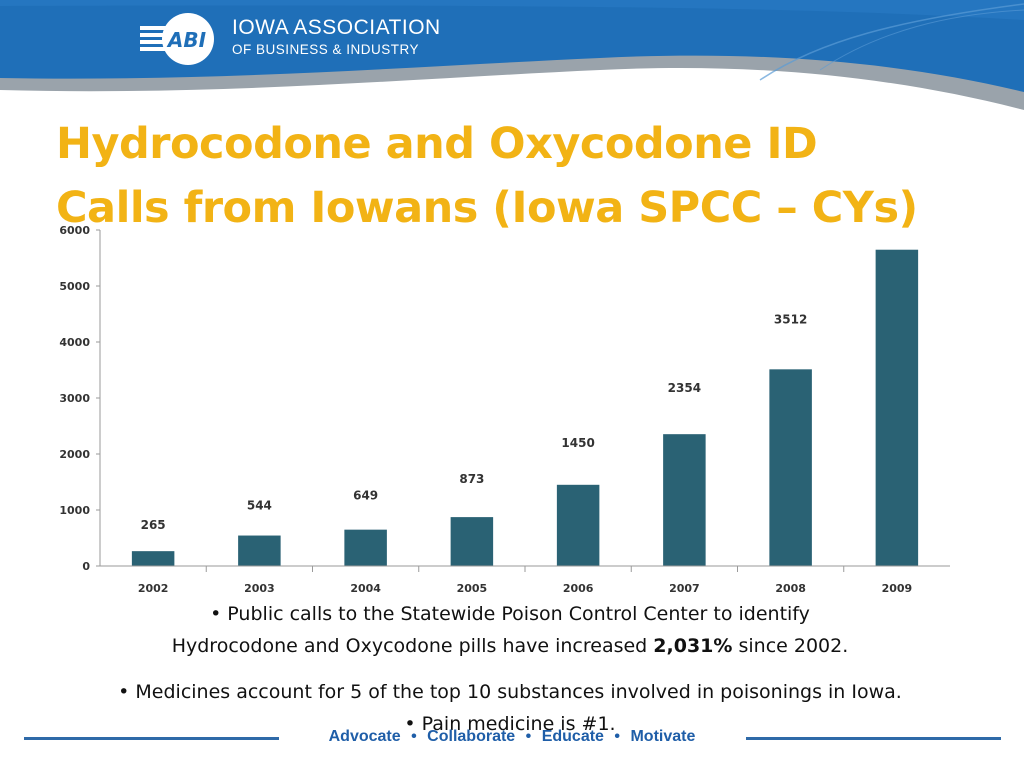  What do you see at coordinates (572, 736) in the screenshot?
I see `tagline-educate: Educate` at bounding box center [572, 736].